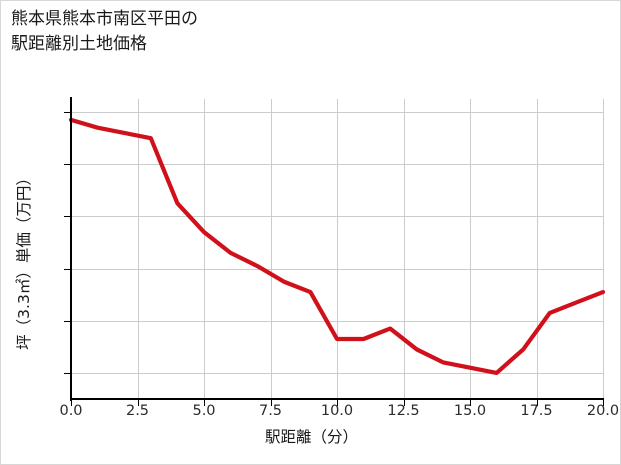 Image resolution: width=621 pixels, height=465 pixels. Describe the element at coordinates (104, 31) in the screenshot. I see `chart-title: 熊本県熊本市南区平田の 駅距離別土地価格` at that location.